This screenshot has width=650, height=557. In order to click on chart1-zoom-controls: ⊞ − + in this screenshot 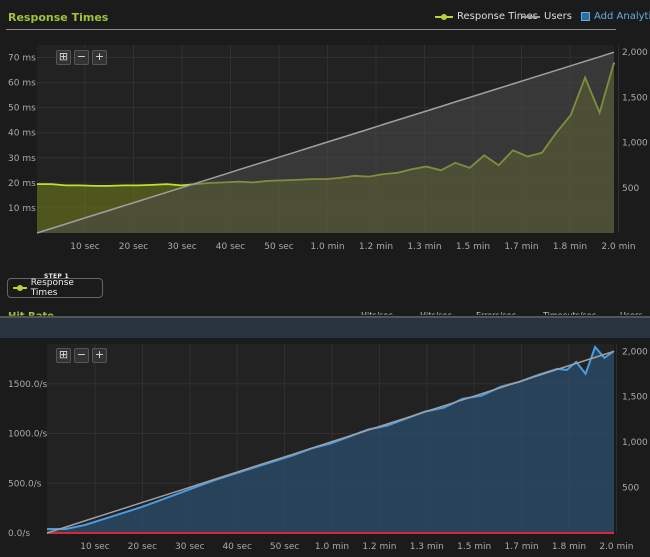, I will do `click(81, 57)`.